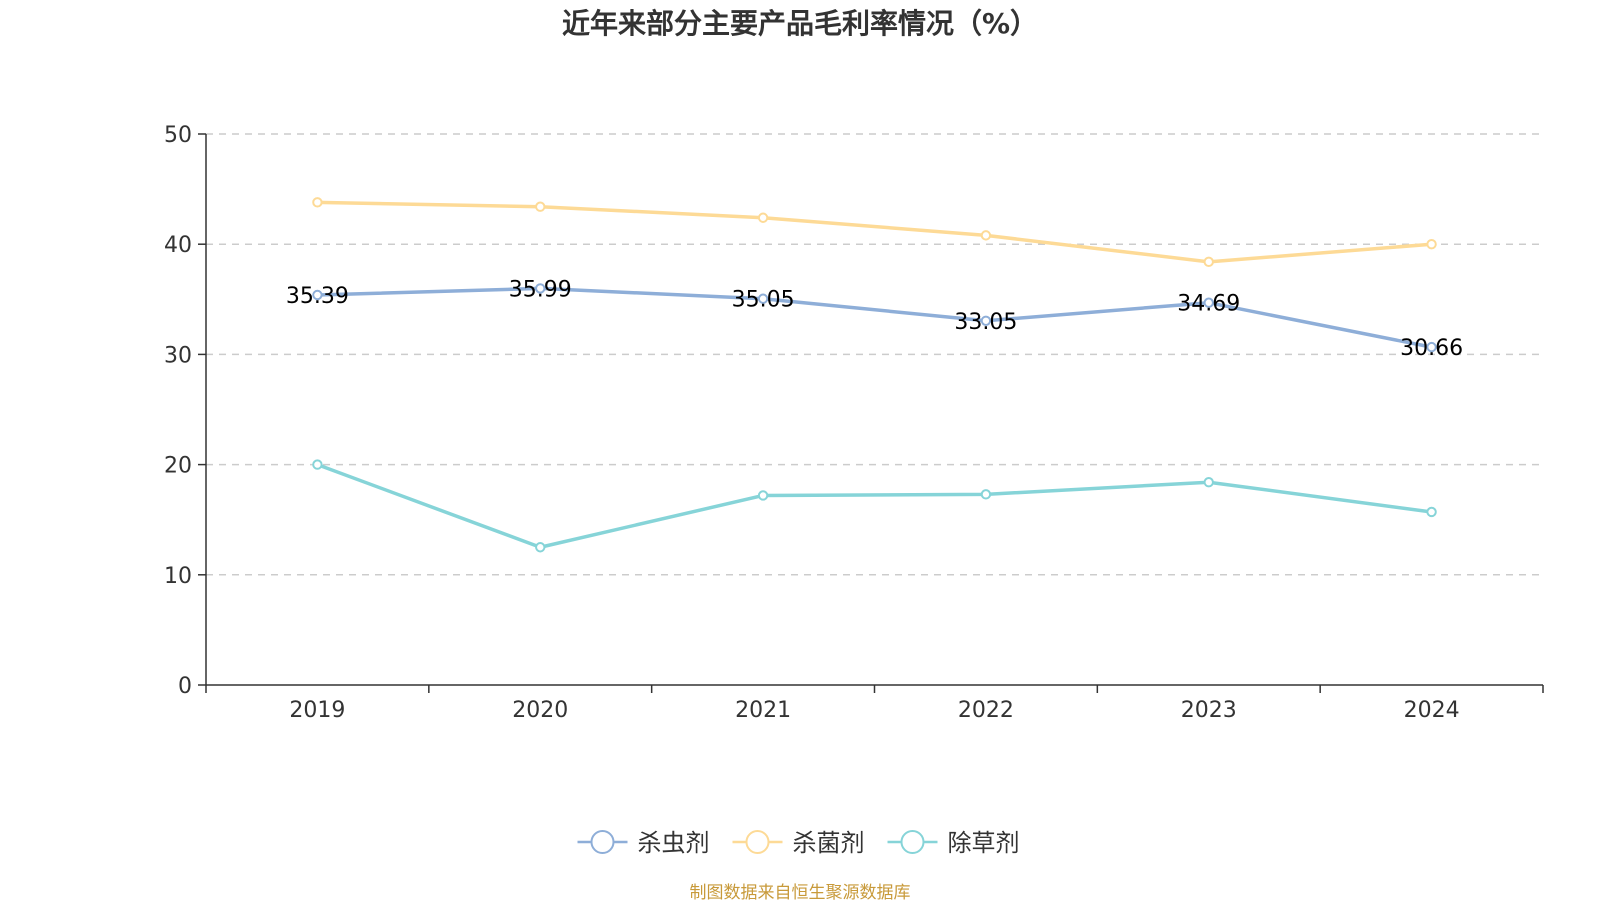 This screenshot has height=900, width=1600. Describe the element at coordinates (178, 135) in the screenshot. I see `y-tick-label: 50` at that location.